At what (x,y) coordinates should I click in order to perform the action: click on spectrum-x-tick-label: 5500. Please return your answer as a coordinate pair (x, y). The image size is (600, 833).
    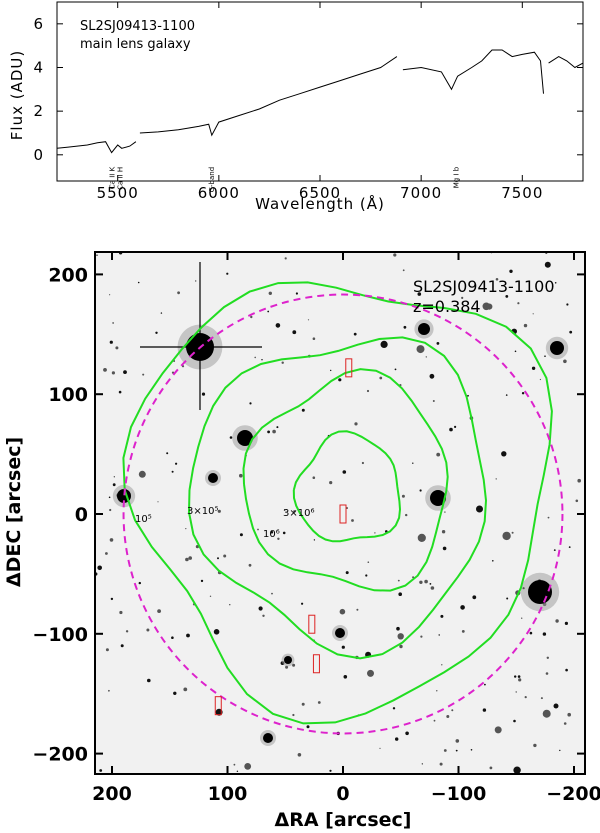
    Looking at the image, I should click on (118, 193).